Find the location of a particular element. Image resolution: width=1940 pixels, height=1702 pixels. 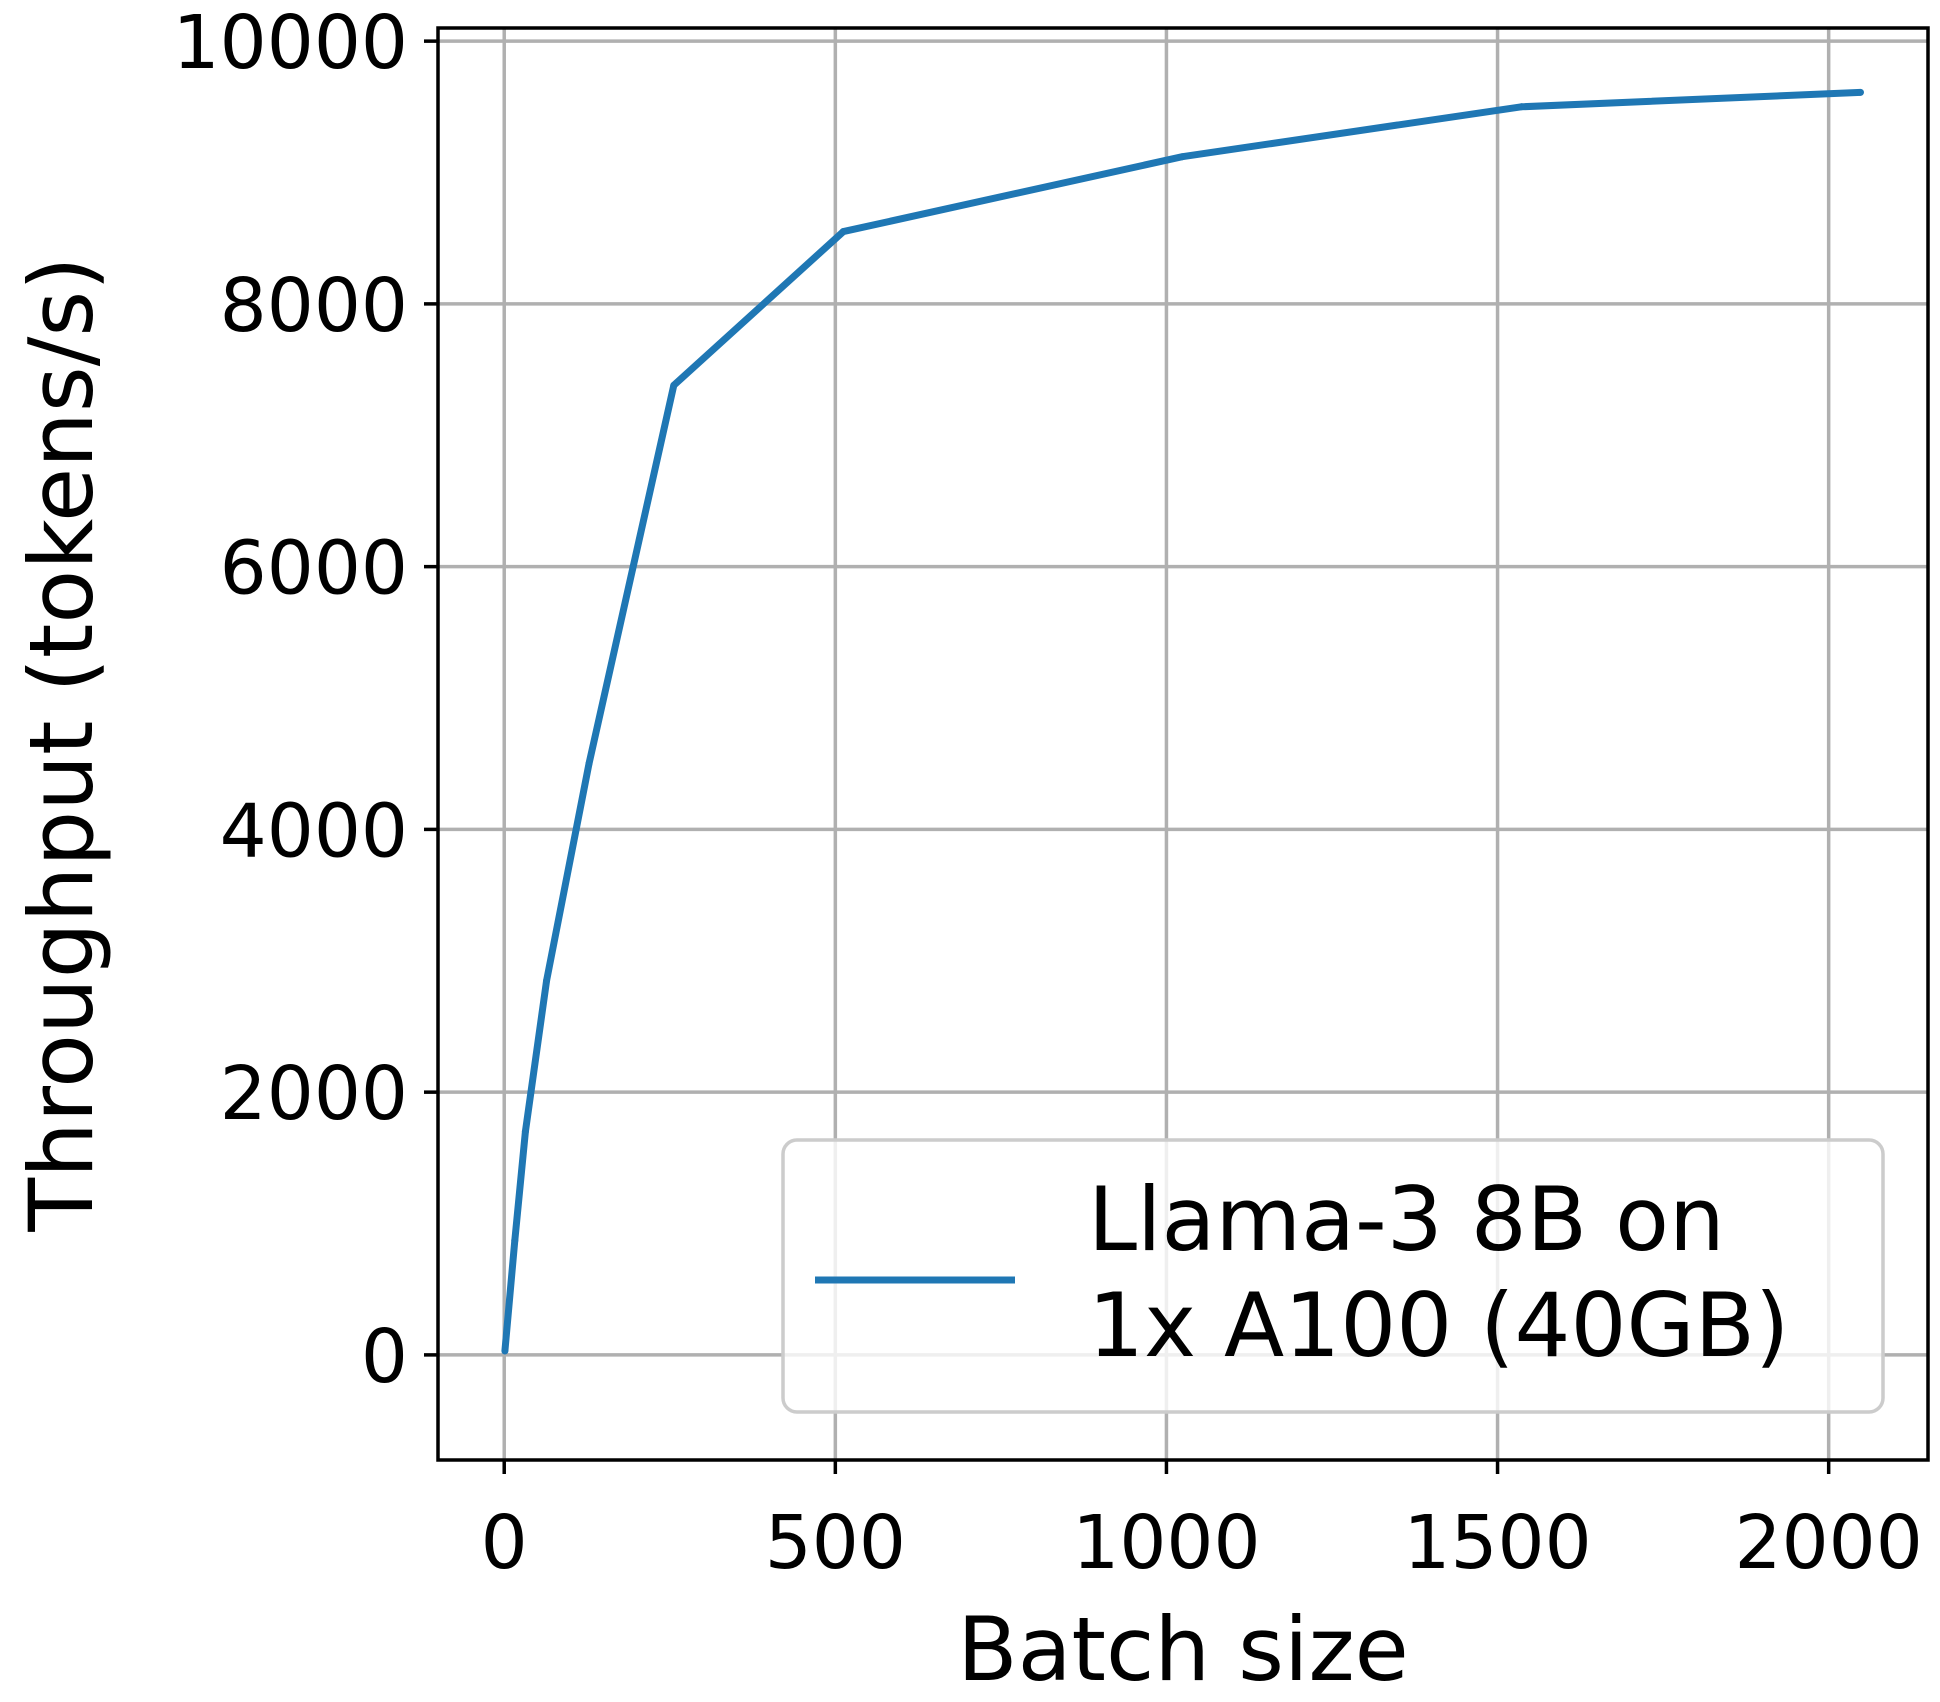

legend-label-line-2: 1x A100 (40GB) is located at coordinates (1438, 1325).